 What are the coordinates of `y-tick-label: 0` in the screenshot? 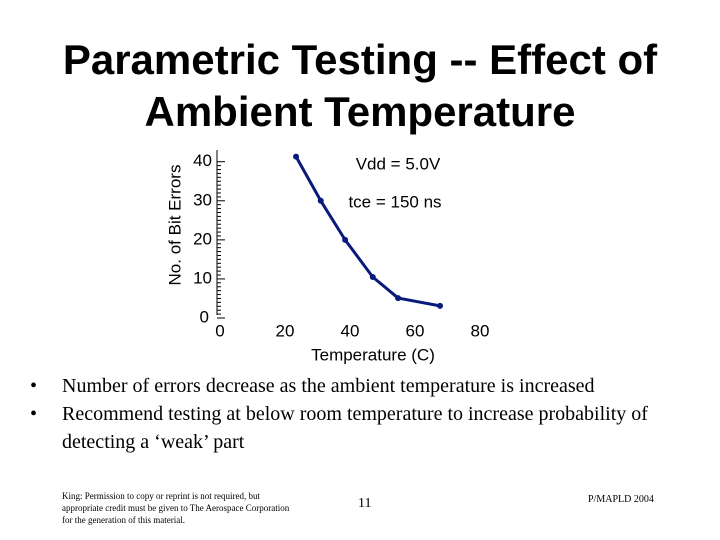 It's located at (204, 316).